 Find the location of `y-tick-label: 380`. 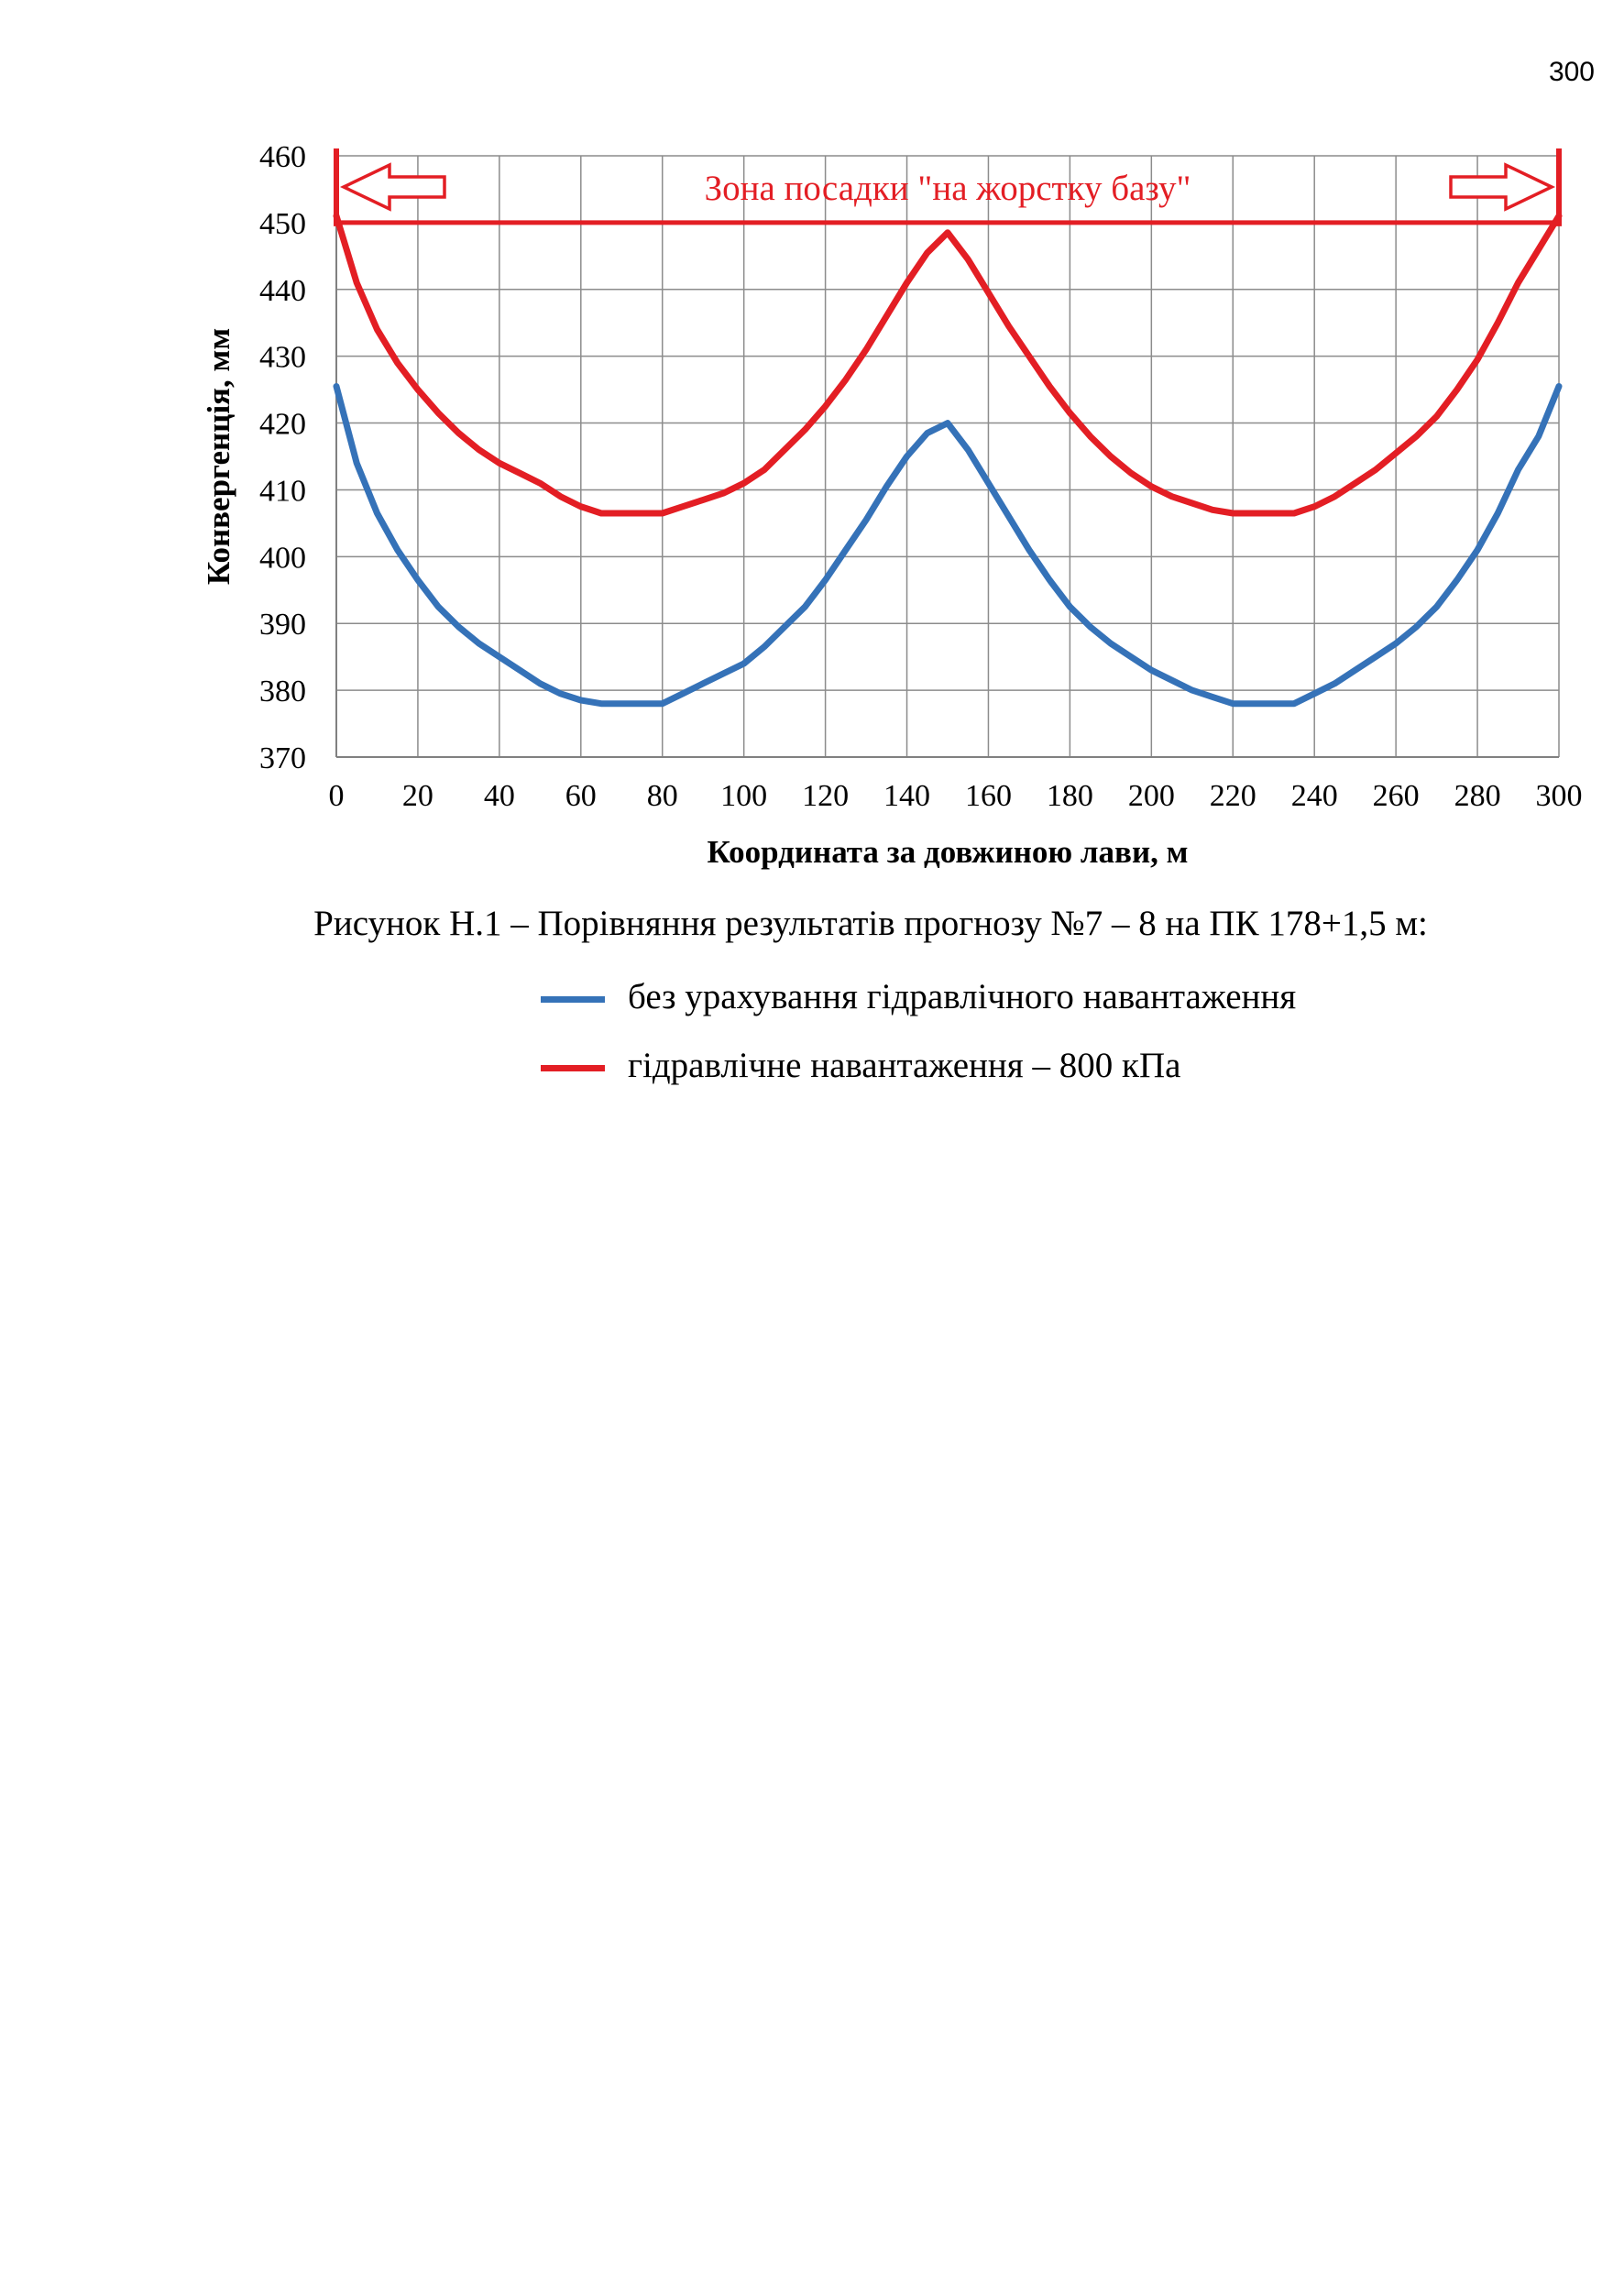

y-tick-label: 380 is located at coordinates (282, 691).